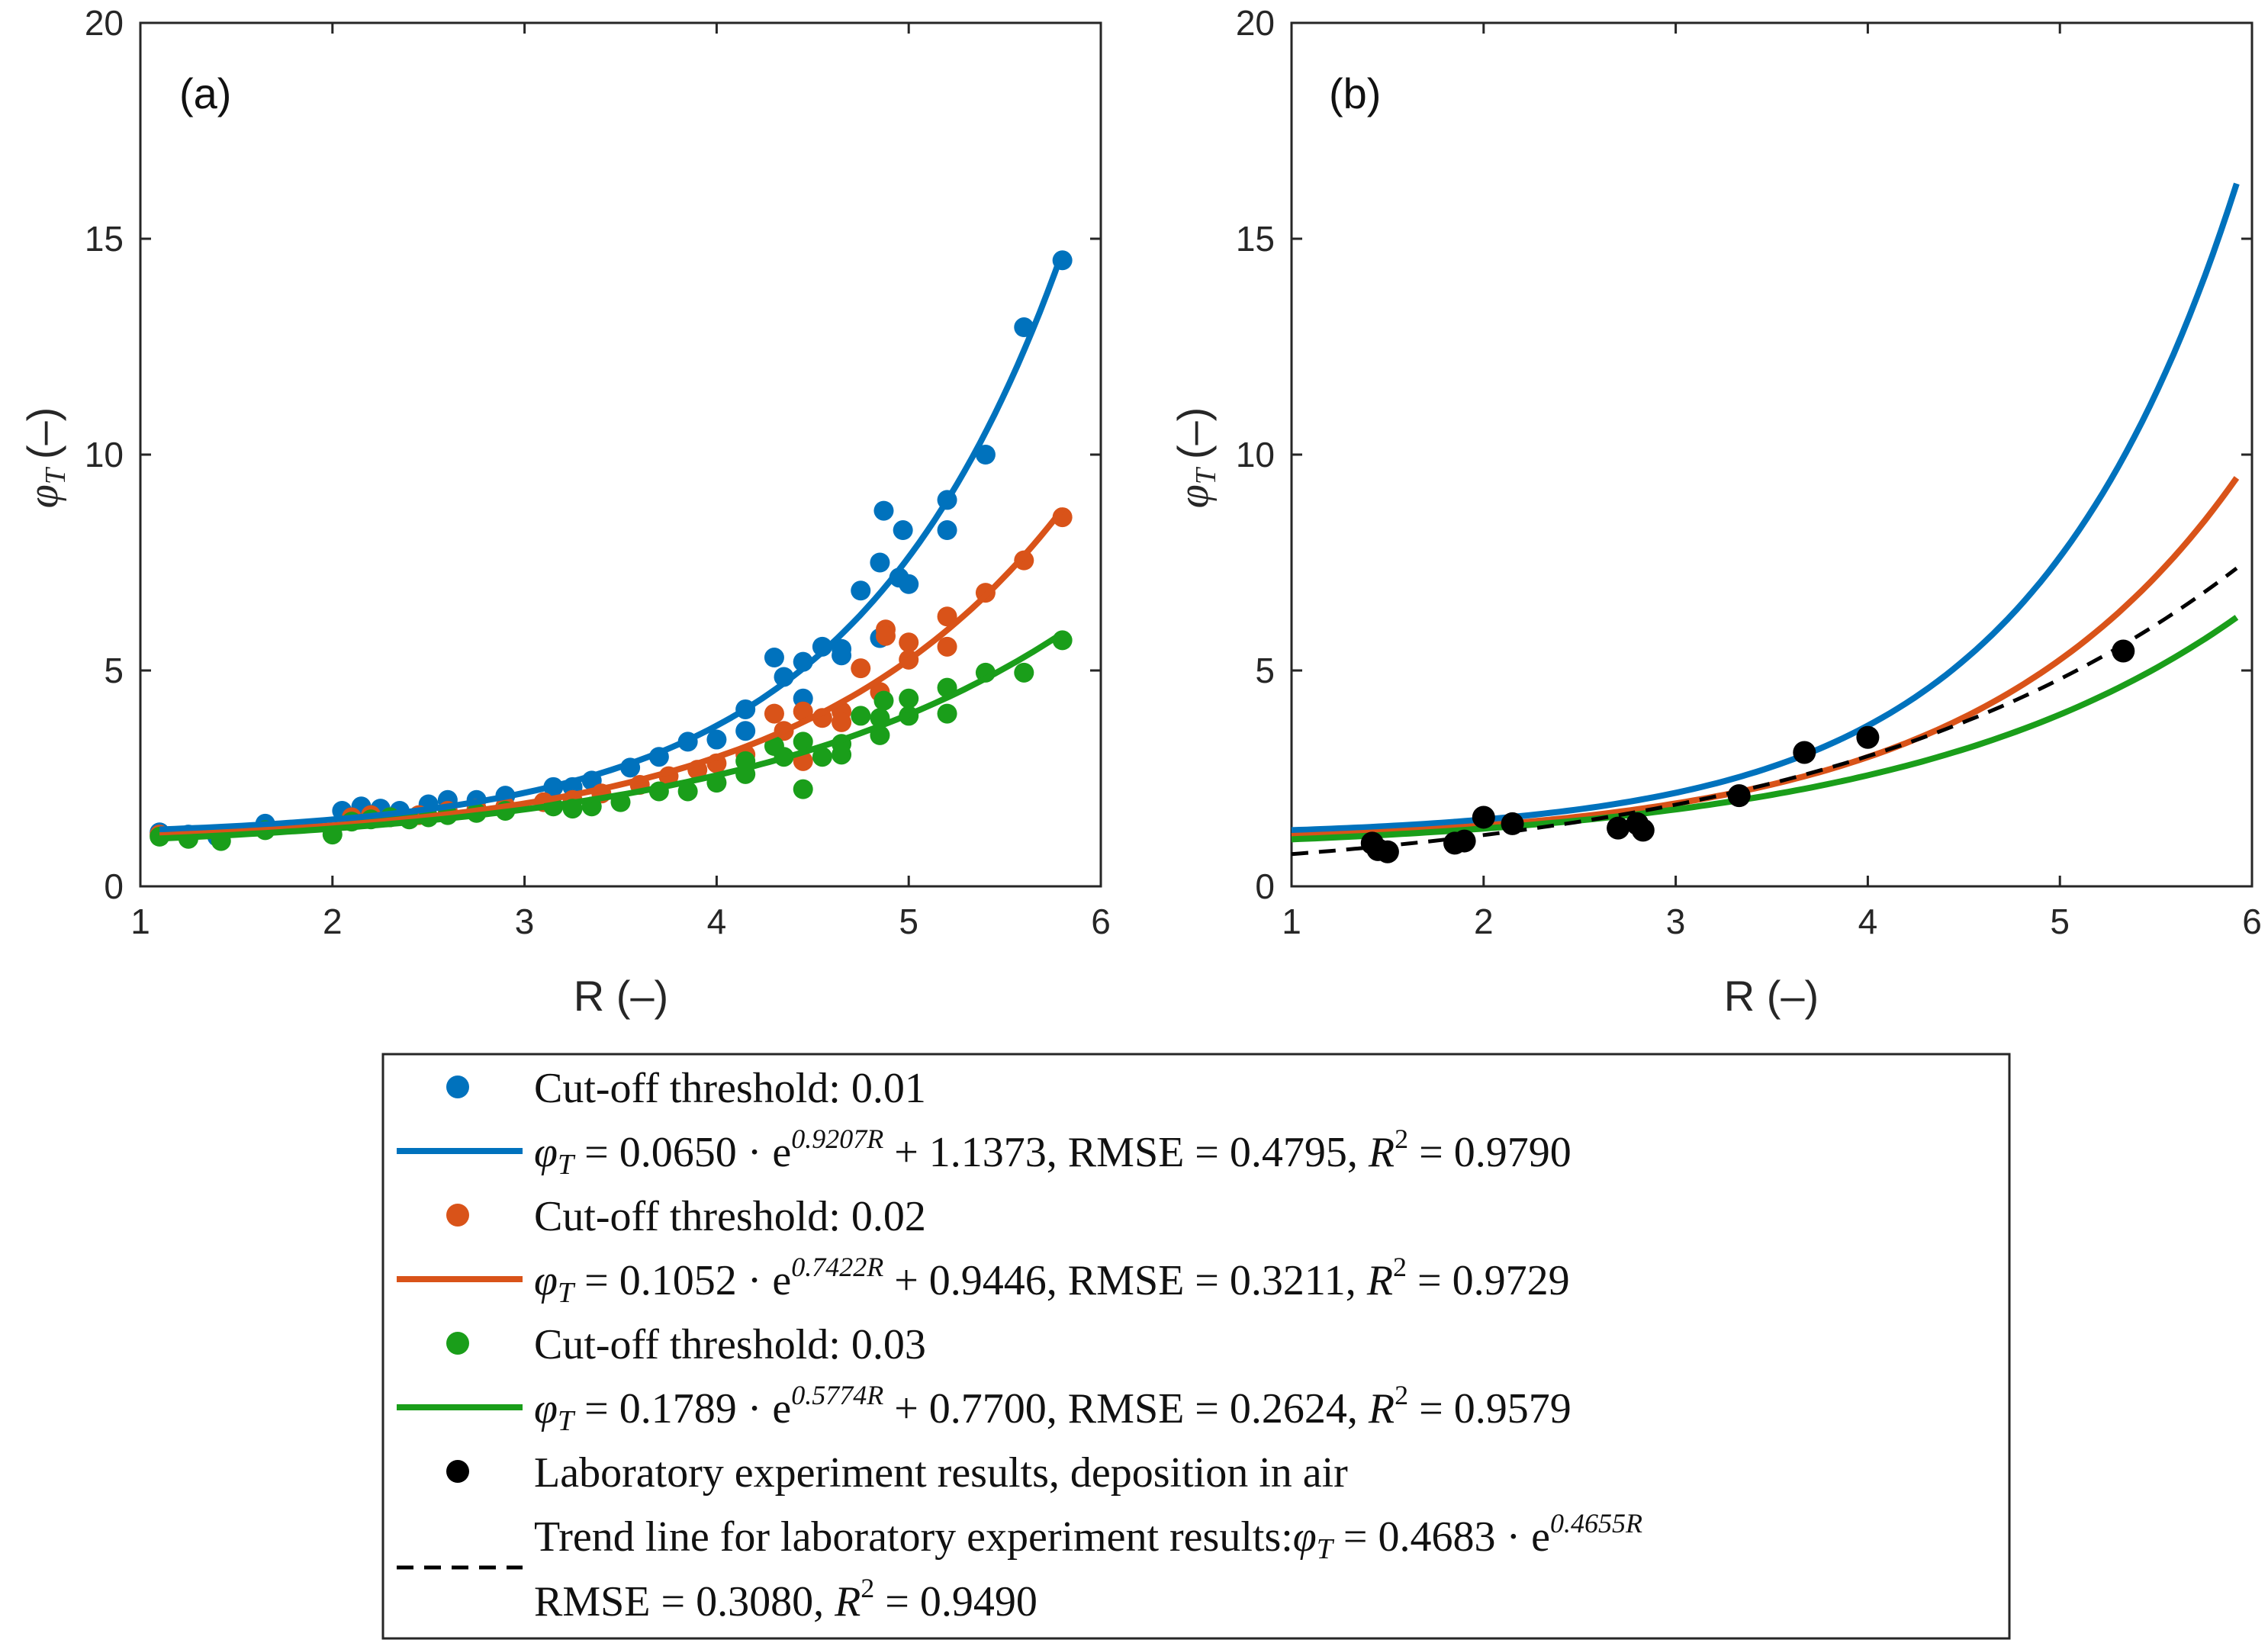 Image resolution: width=2268 pixels, height=1643 pixels. Describe the element at coordinates (730, 1216) in the screenshot. I see `legend-label: Cut-off threshold: 0.02` at that location.